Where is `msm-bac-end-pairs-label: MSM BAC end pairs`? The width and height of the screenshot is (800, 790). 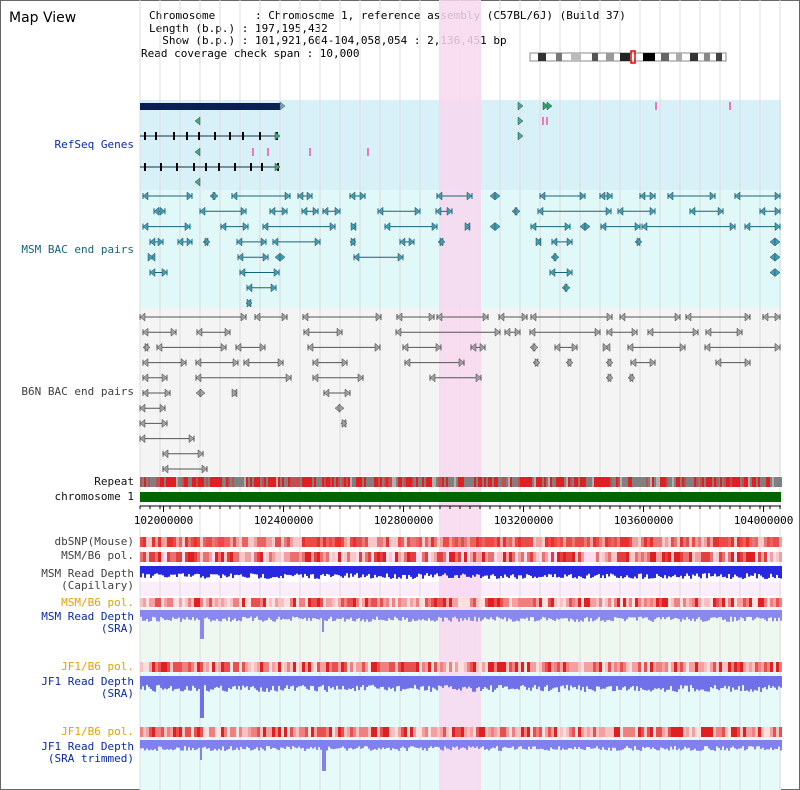
msm-bac-end-pairs-label: MSM BAC end pairs is located at coordinates (77, 249).